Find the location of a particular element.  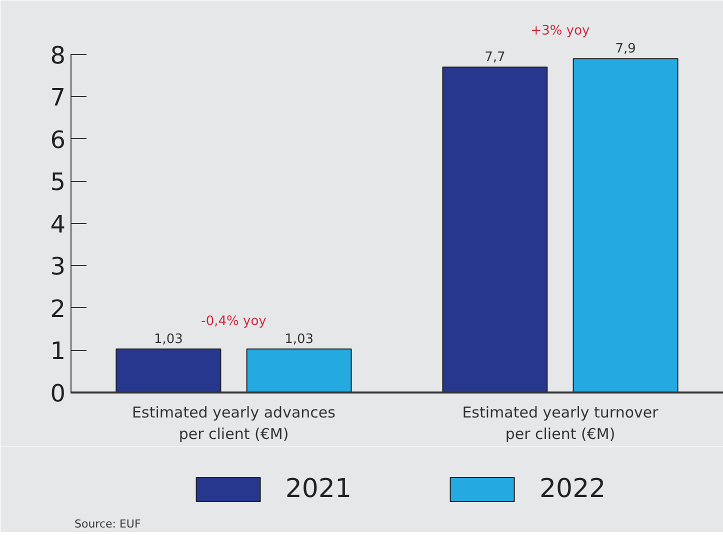

y-tick-label: 6 is located at coordinates (58, 140).